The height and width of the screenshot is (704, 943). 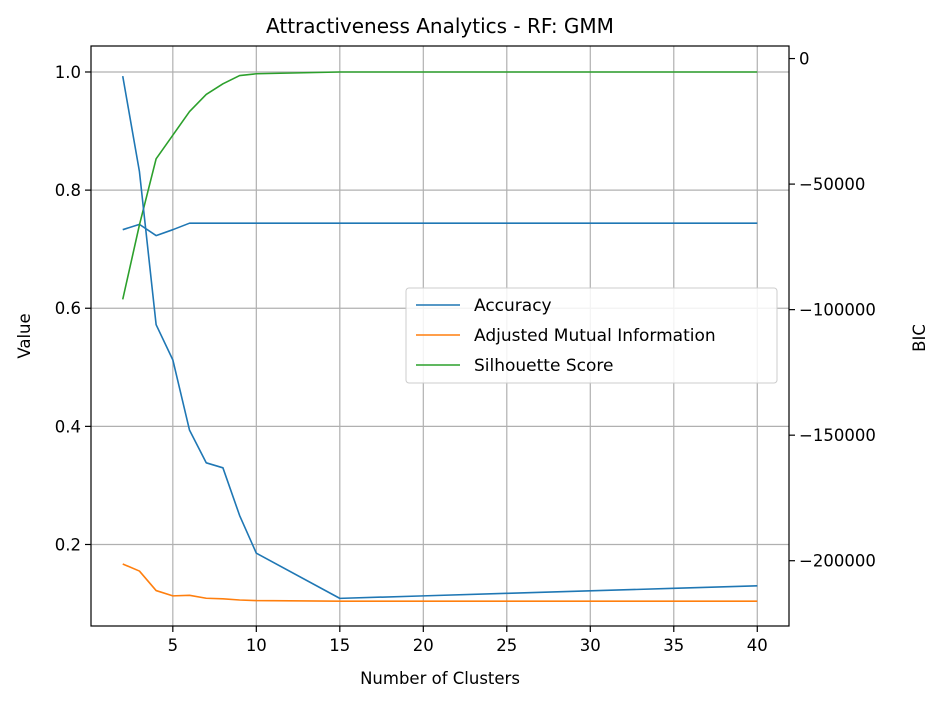 I want to click on x-axis-label: Number of Clusters, so click(x=440, y=678).